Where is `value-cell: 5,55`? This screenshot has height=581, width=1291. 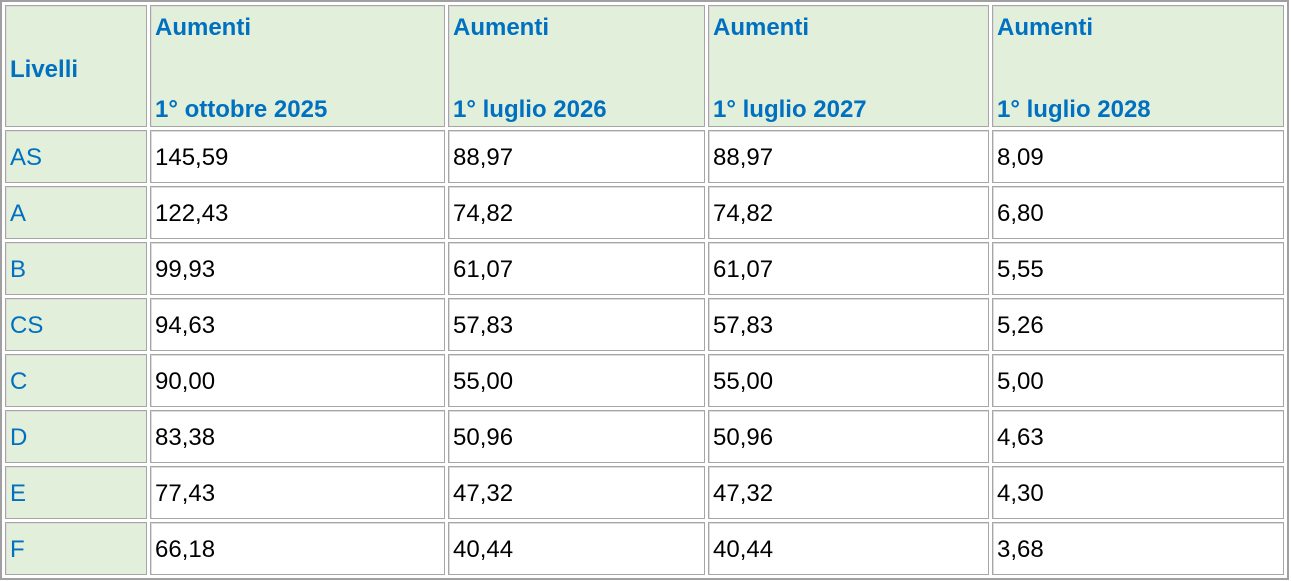 value-cell: 5,55 is located at coordinates (1138, 268).